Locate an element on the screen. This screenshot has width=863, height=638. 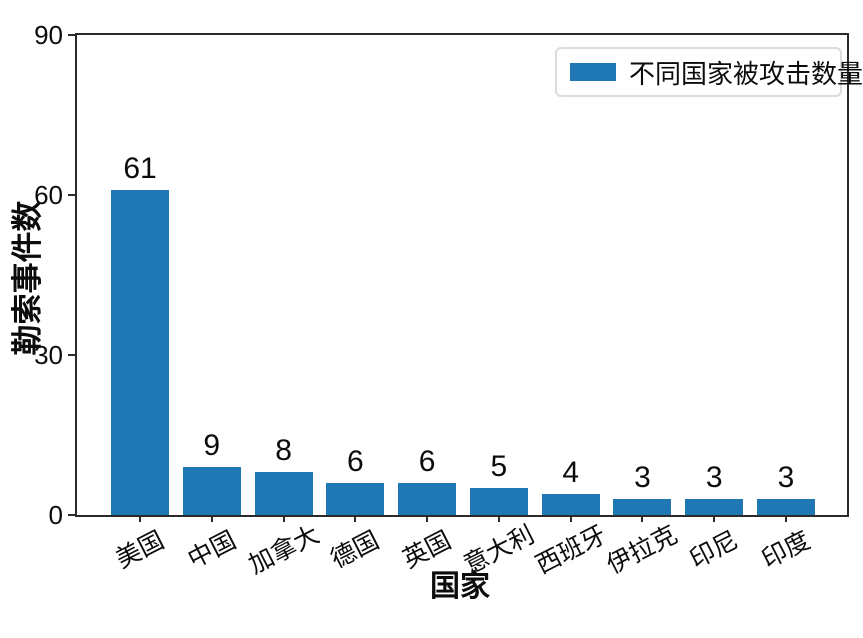
legend-label: 不同国家被攻击数量 is located at coordinates (746, 73).